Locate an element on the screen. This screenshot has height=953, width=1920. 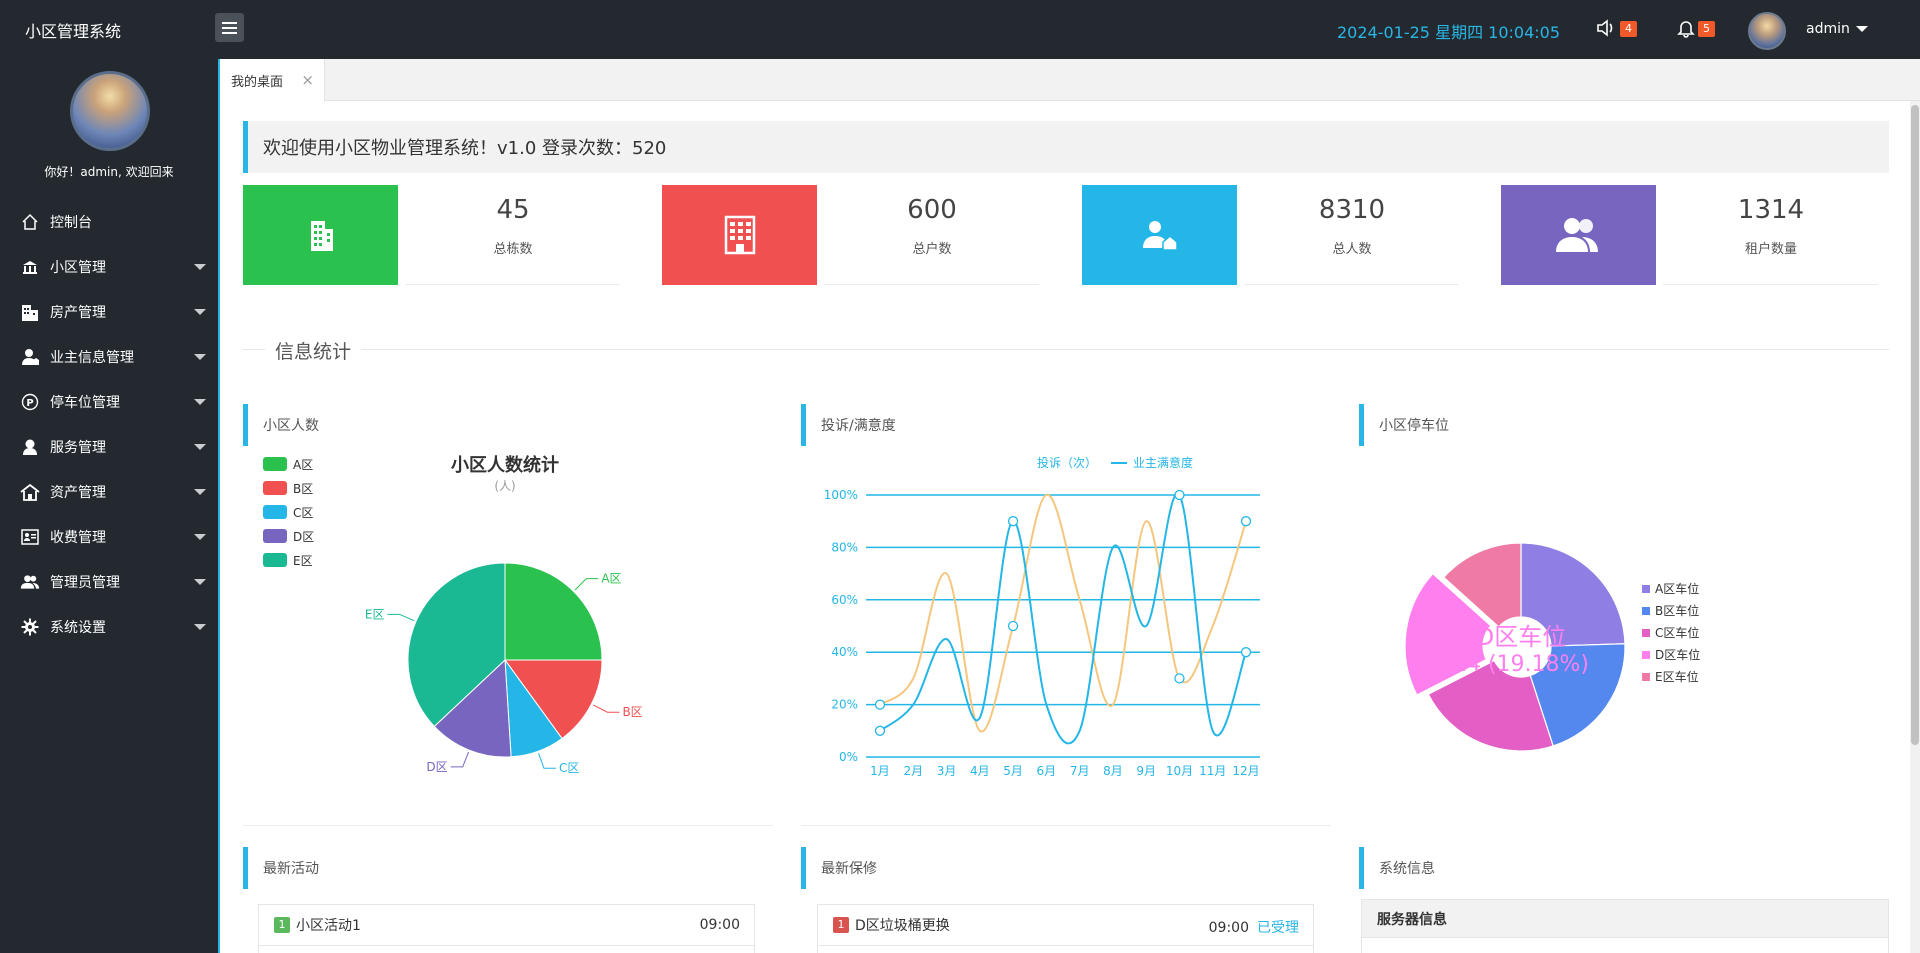
series-line is located at coordinates (1063, 613).